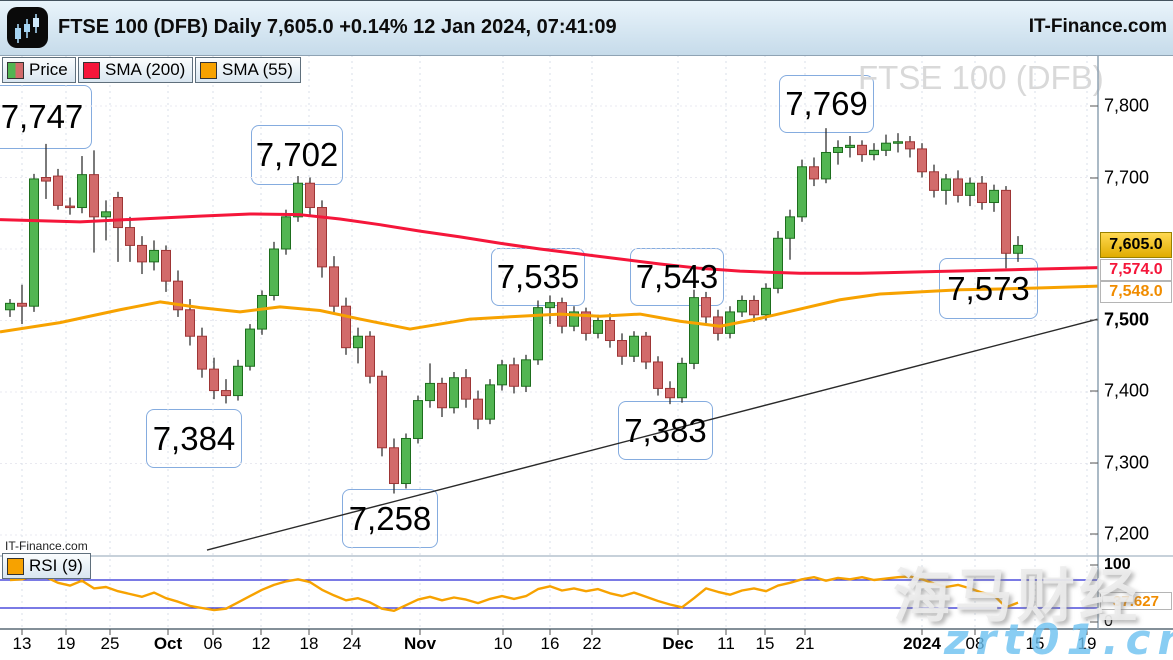  Describe the element at coordinates (1127, 533) in the screenshot. I see `price-axis-label: 7,200` at that location.